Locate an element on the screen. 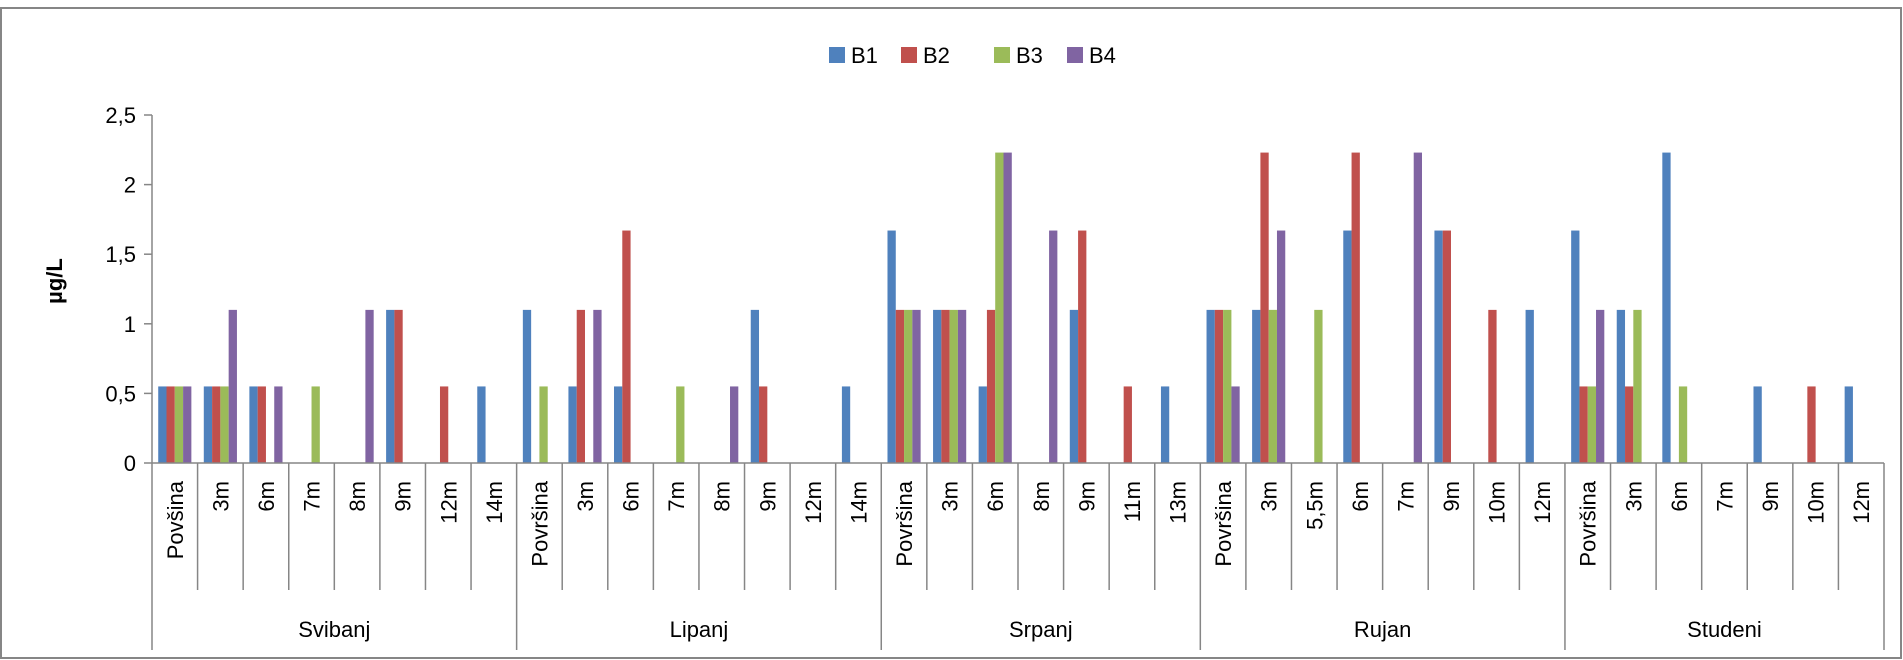 The width and height of the screenshot is (1903, 660). x-category-label: 5,5m is located at coordinates (1314, 505).